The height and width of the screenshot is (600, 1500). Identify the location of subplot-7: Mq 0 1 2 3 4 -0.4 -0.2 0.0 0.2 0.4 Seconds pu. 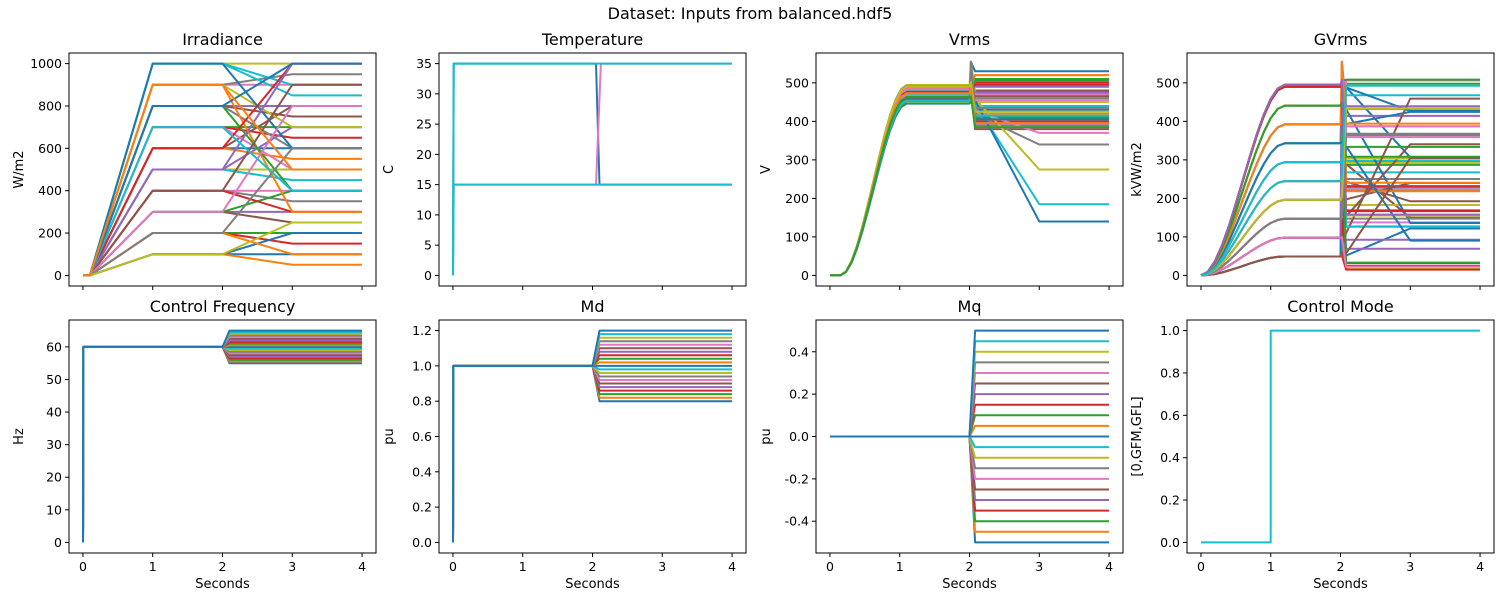
(941, 444).